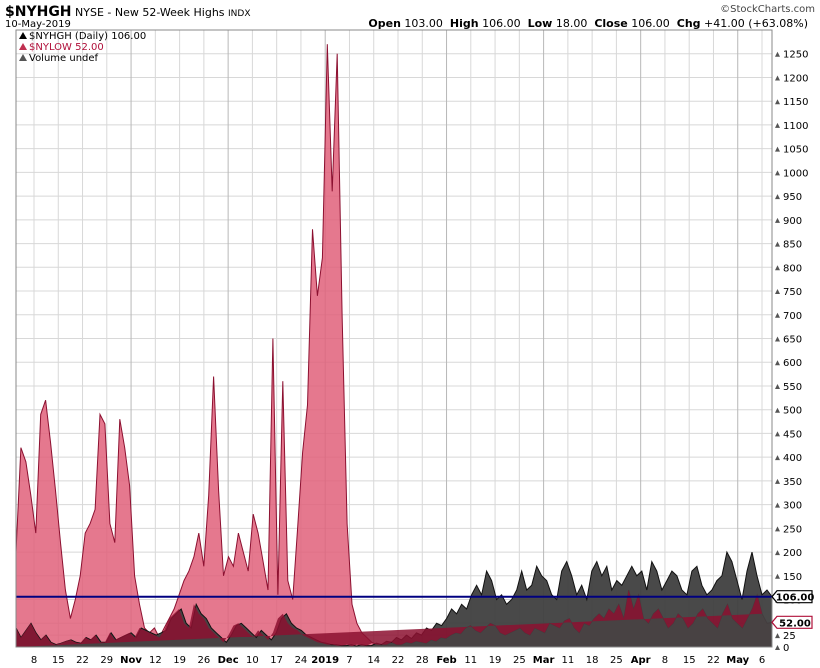 This screenshot has width=820, height=668. I want to click on y-tick-label: 350, so click(792, 482).